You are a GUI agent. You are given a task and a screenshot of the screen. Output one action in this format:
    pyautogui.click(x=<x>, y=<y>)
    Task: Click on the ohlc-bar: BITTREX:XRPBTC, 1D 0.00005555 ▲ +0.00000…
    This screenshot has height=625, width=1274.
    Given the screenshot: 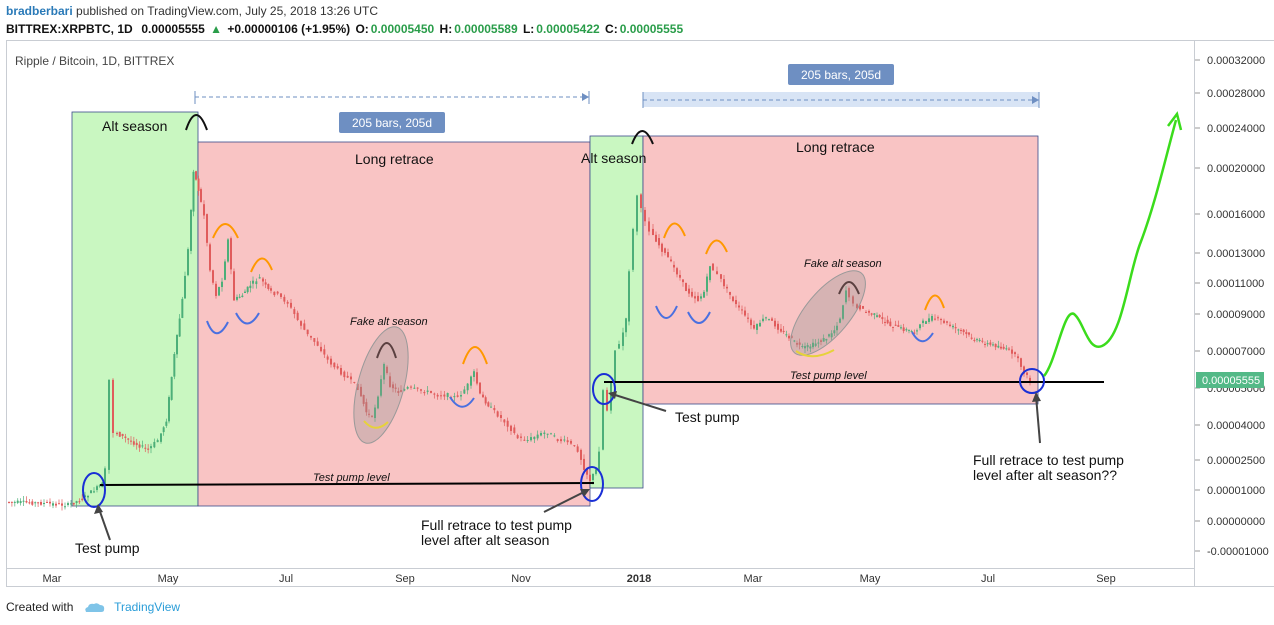 What is the action you would take?
    pyautogui.click(x=345, y=29)
    